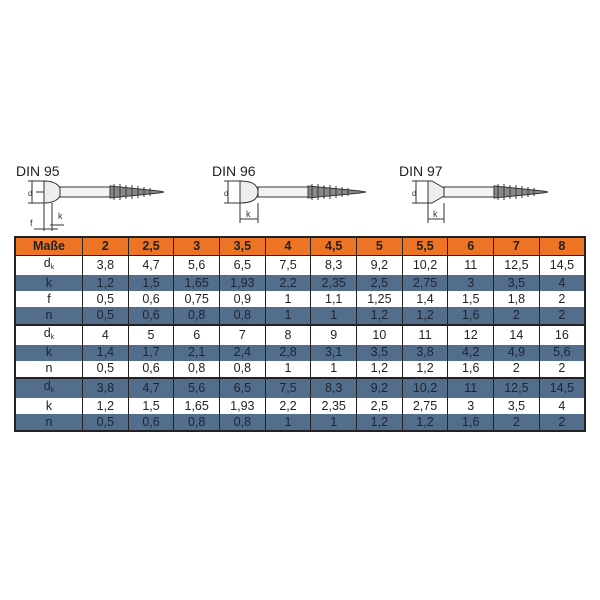 This screenshot has height=600, width=600. Describe the element at coordinates (424, 352) in the screenshot. I see `table-cell: 3,8` at that location.